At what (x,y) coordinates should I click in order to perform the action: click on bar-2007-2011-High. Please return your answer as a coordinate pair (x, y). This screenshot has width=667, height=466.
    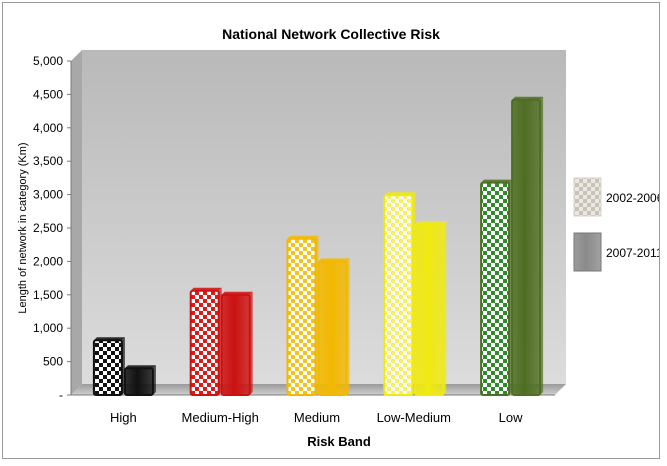
    Looking at the image, I should click on (139, 380).